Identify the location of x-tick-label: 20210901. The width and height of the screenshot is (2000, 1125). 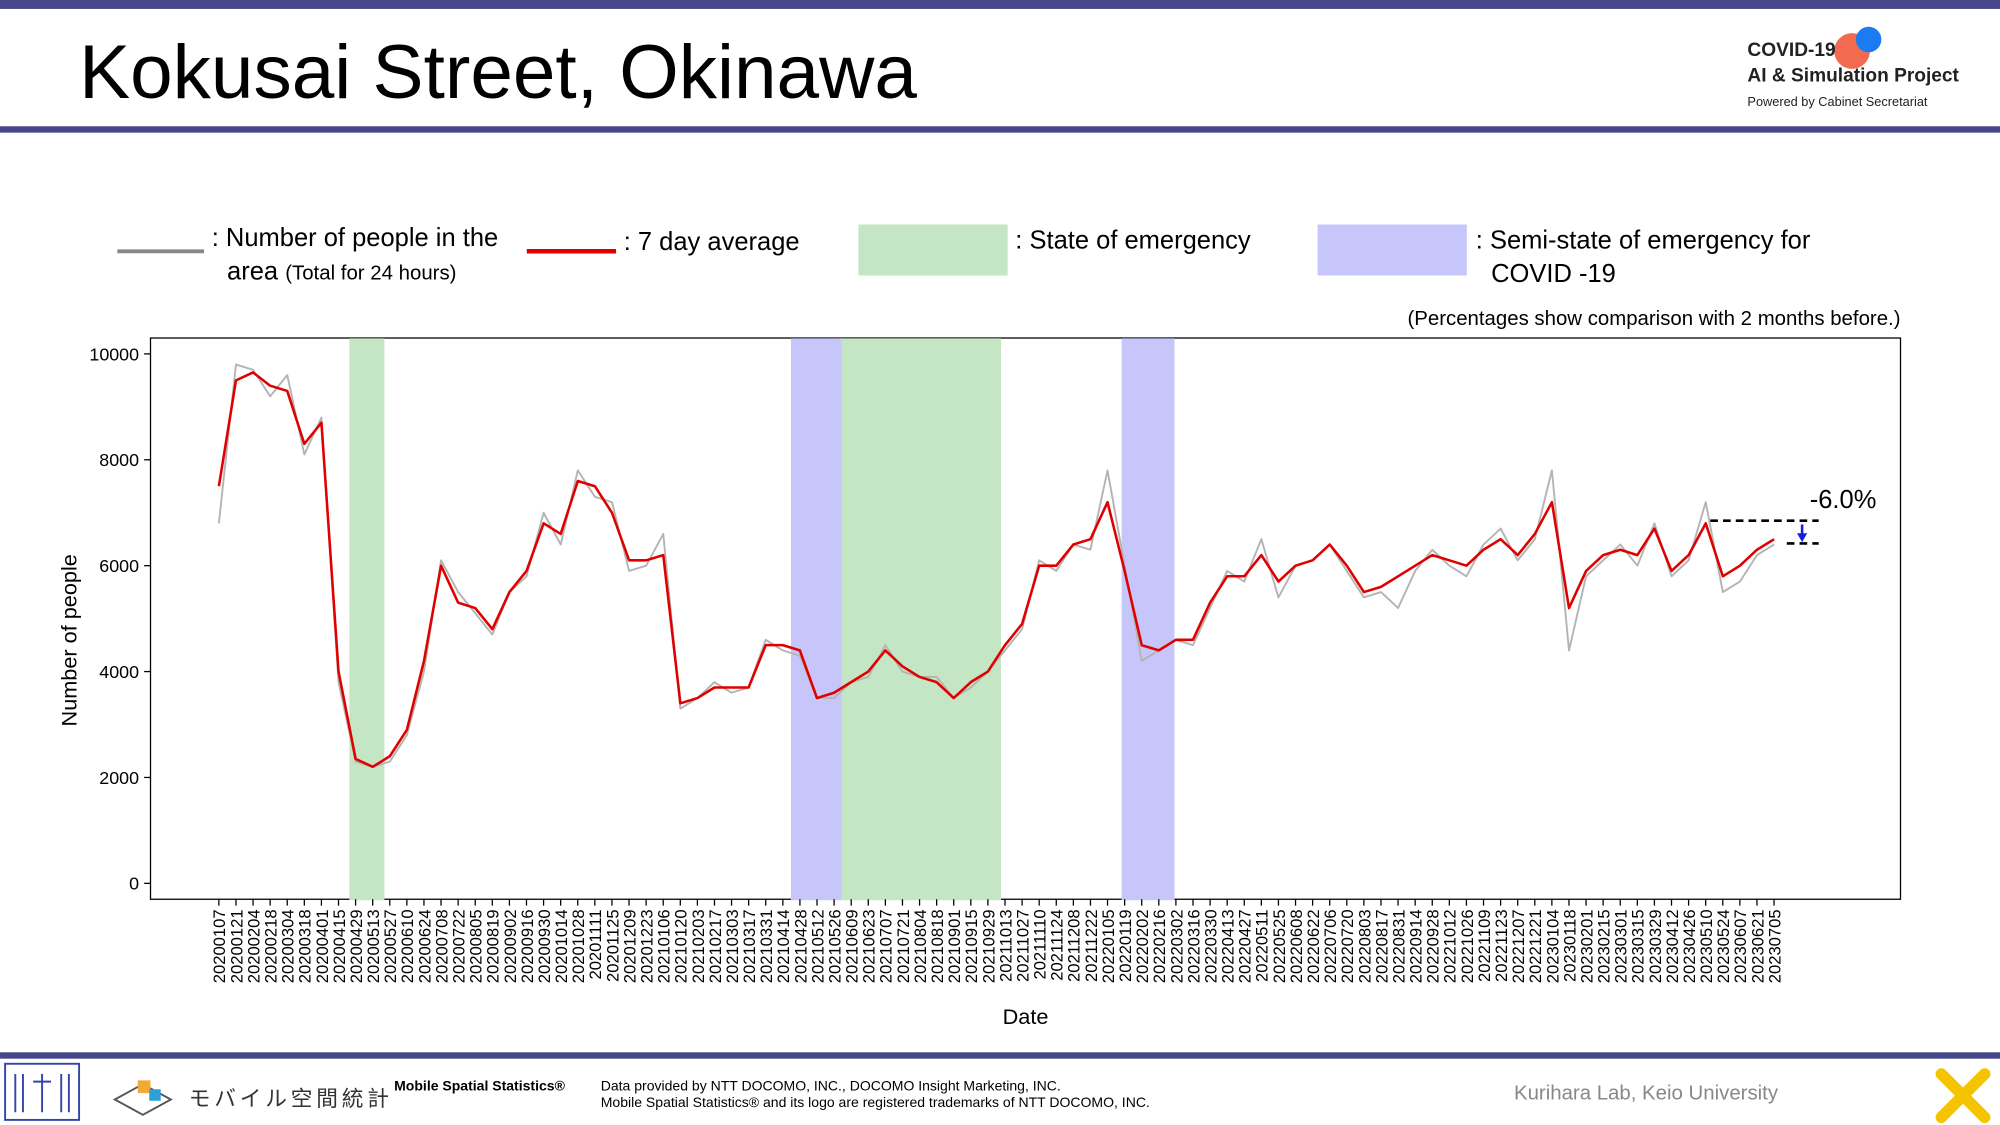
(954, 946).